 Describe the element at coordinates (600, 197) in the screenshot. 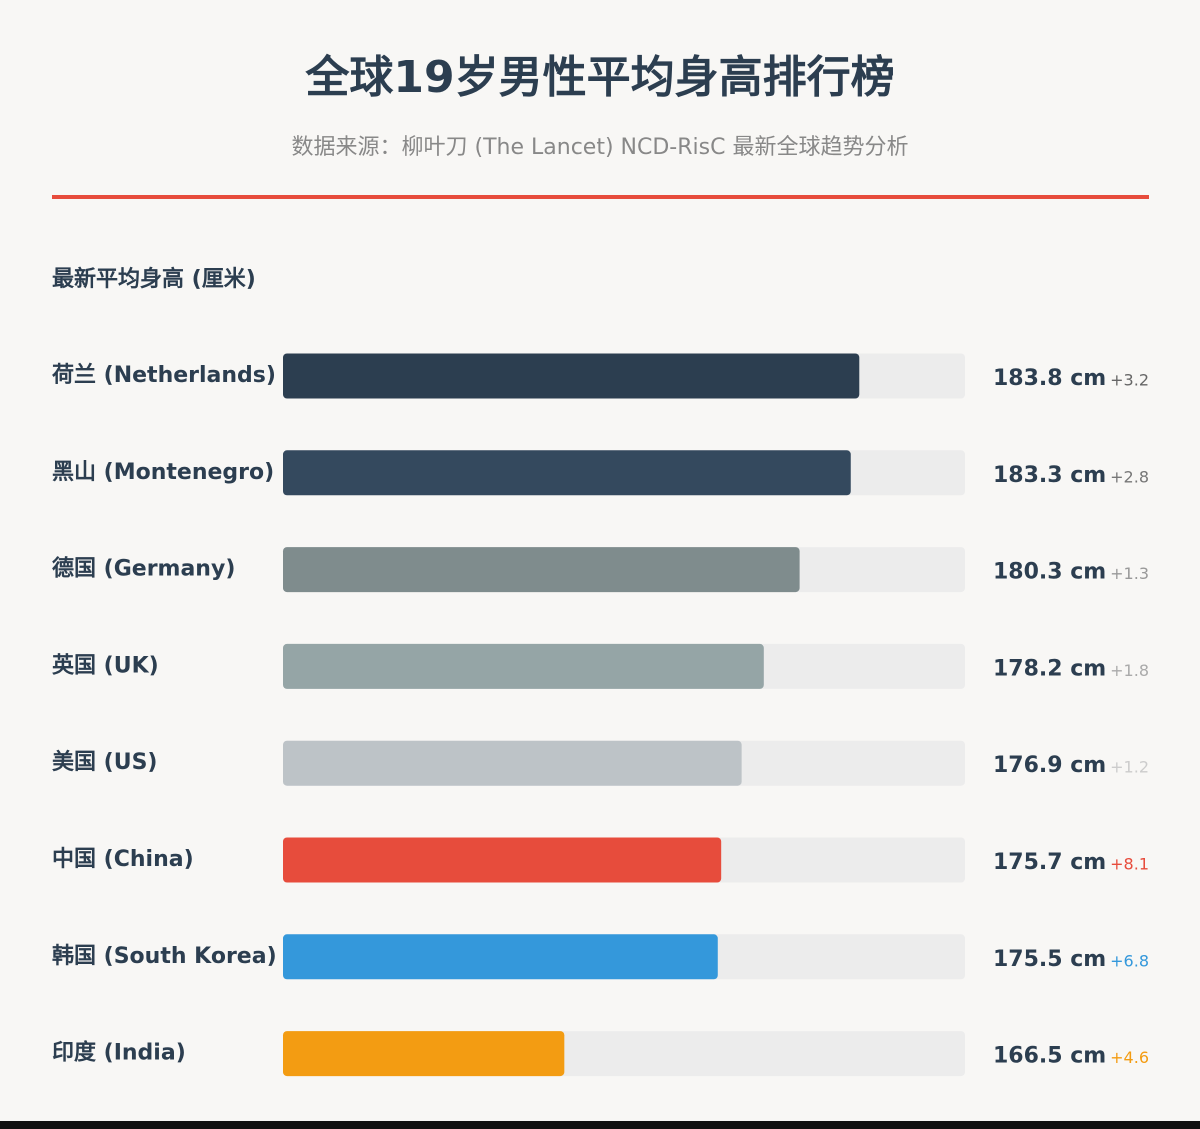

I see `divider` at that location.